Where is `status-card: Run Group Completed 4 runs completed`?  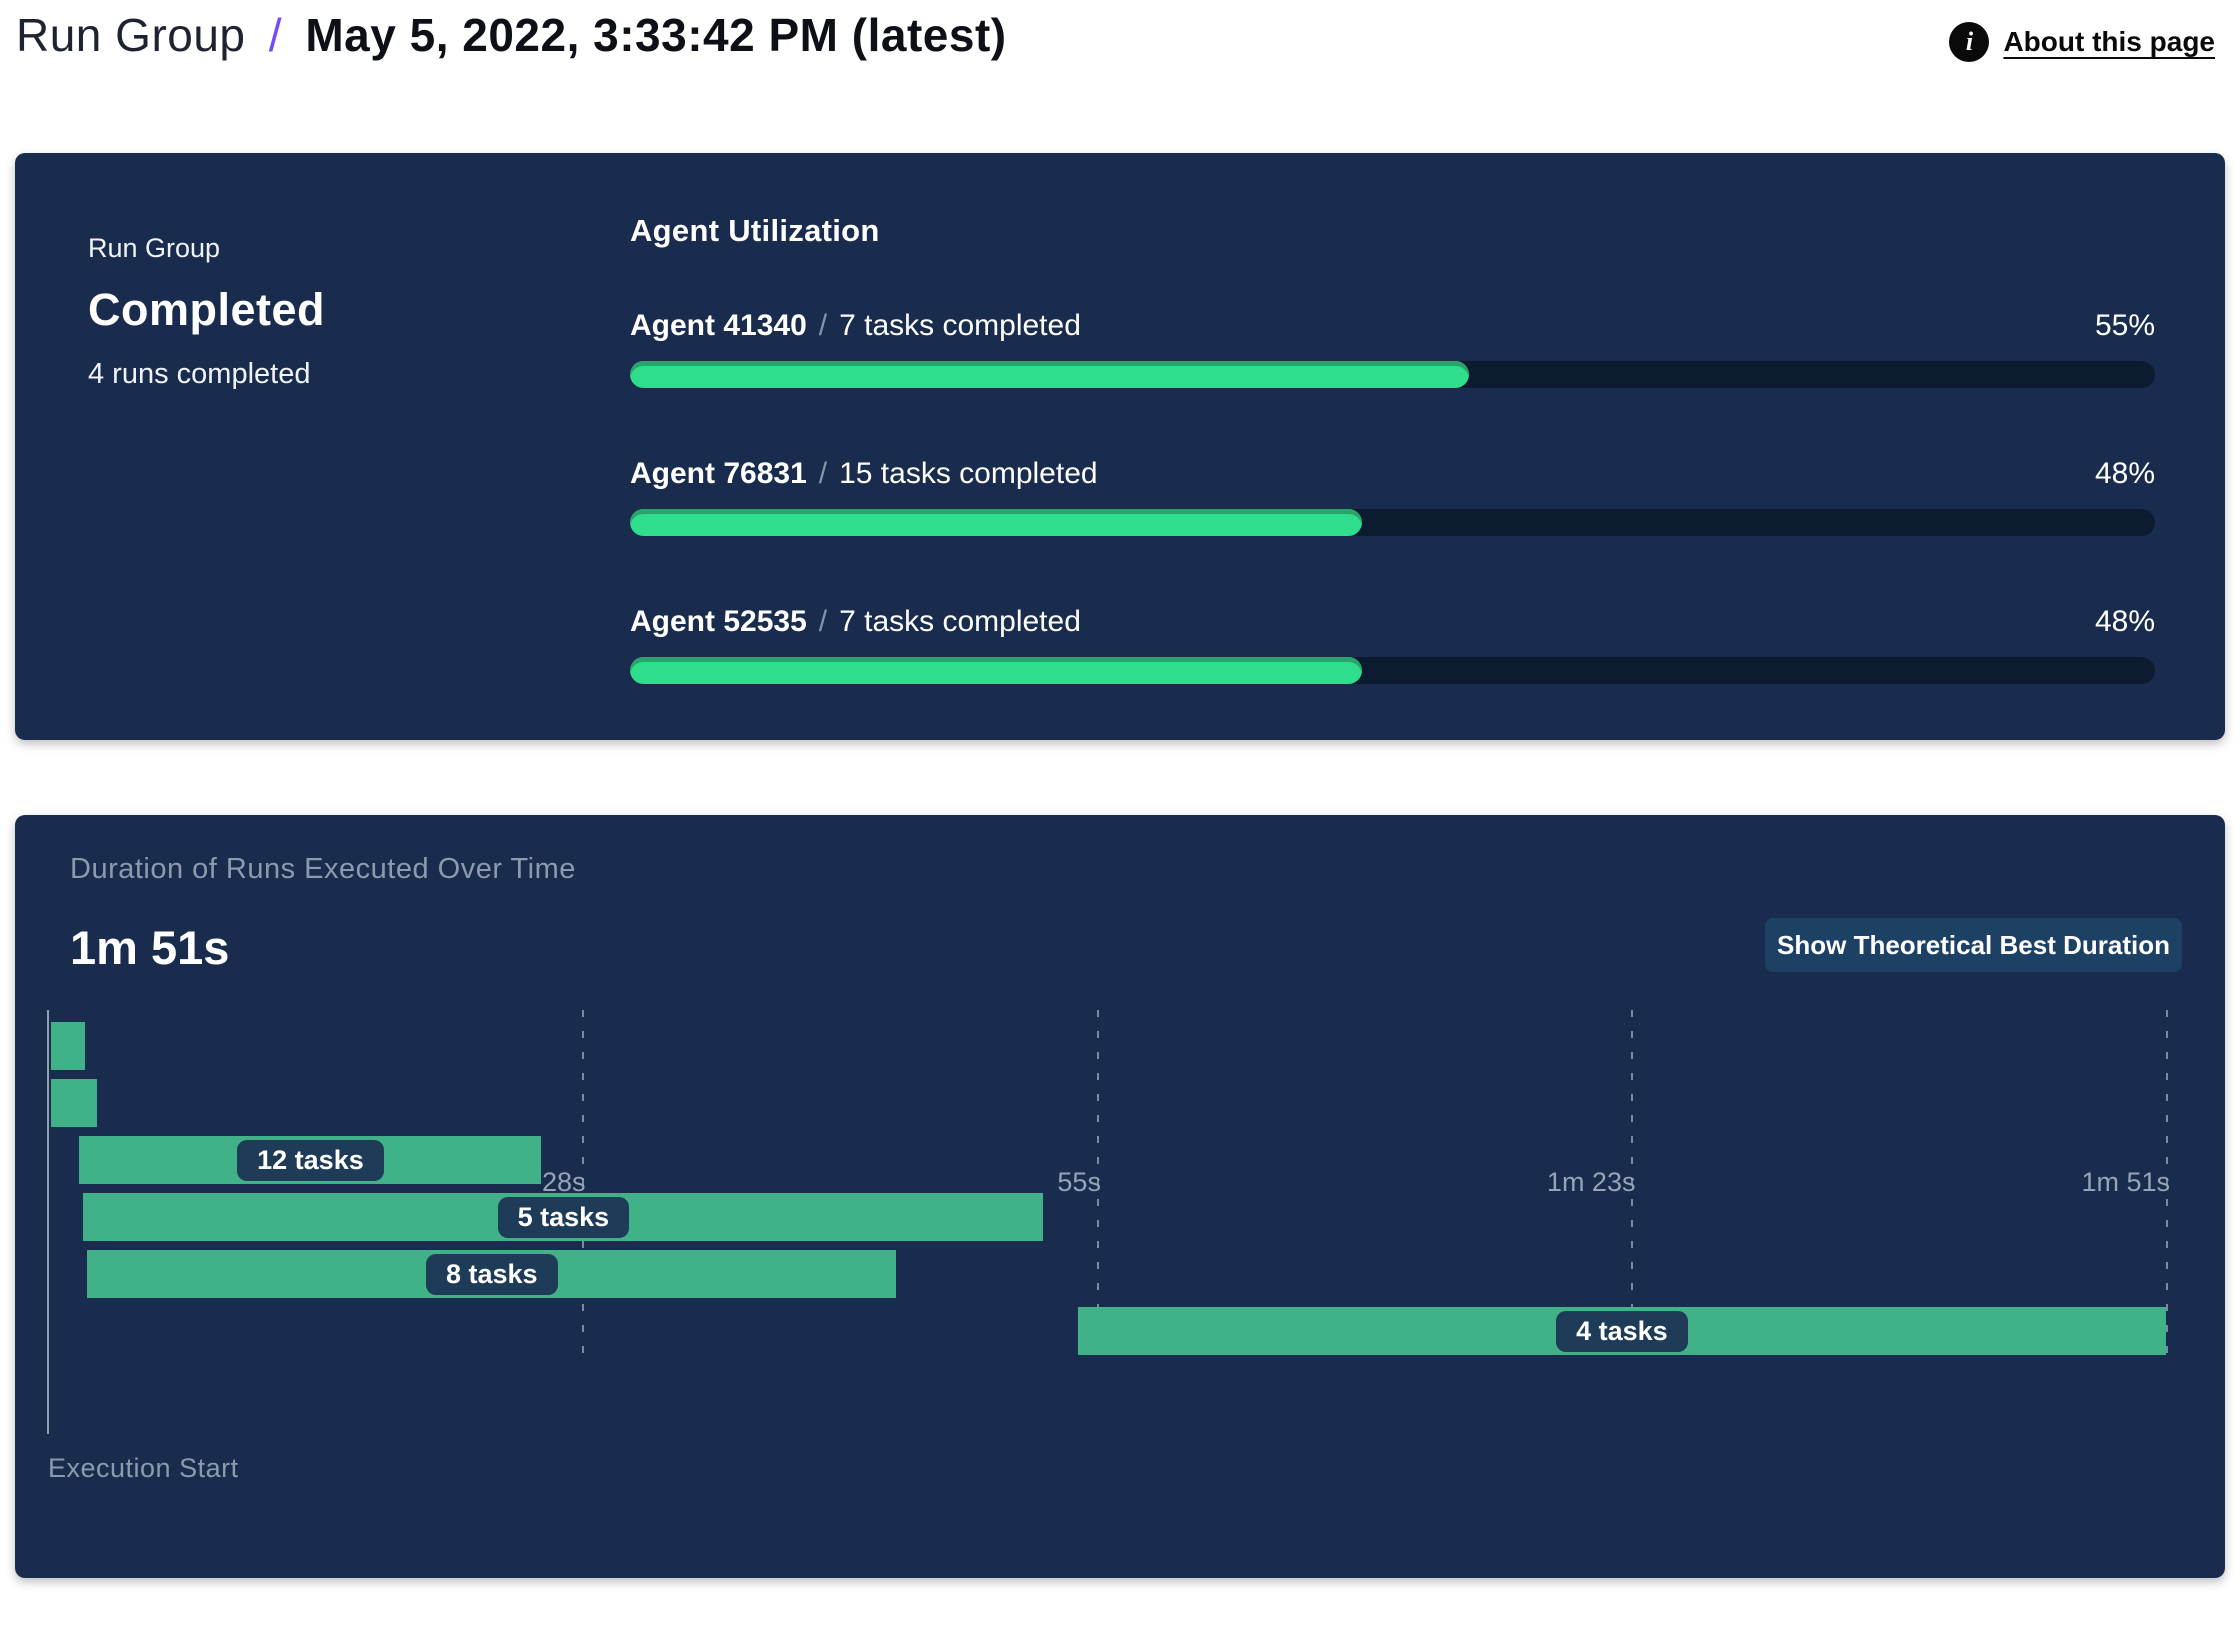 status-card: Run Group Completed 4 runs completed is located at coordinates (206, 312).